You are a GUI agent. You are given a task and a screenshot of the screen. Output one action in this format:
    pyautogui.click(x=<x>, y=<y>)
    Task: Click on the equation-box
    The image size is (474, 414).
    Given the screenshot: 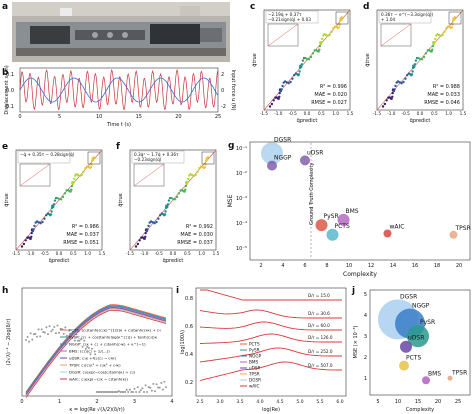 What is the action you would take?
    pyautogui.click(x=405, y=17)
    